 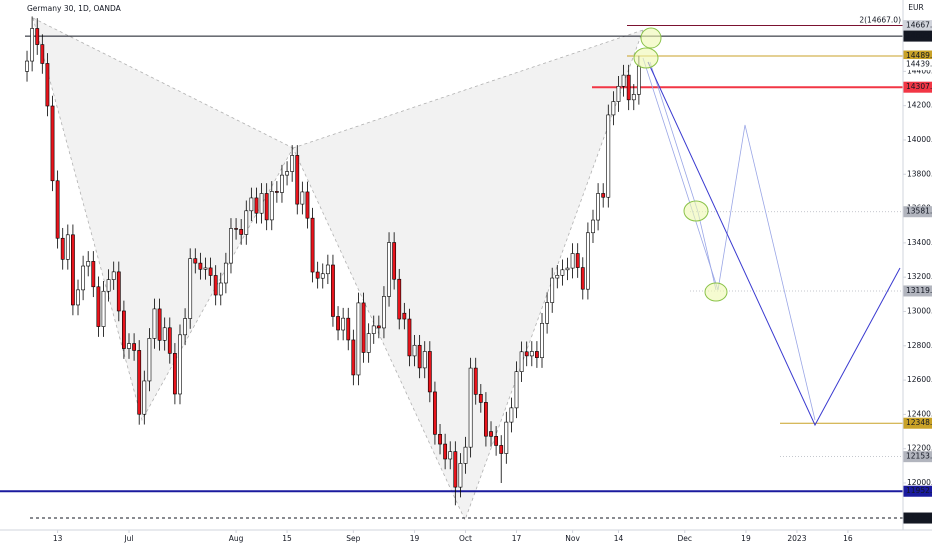 I want to click on x-tick-label: 15, so click(x=287, y=538).